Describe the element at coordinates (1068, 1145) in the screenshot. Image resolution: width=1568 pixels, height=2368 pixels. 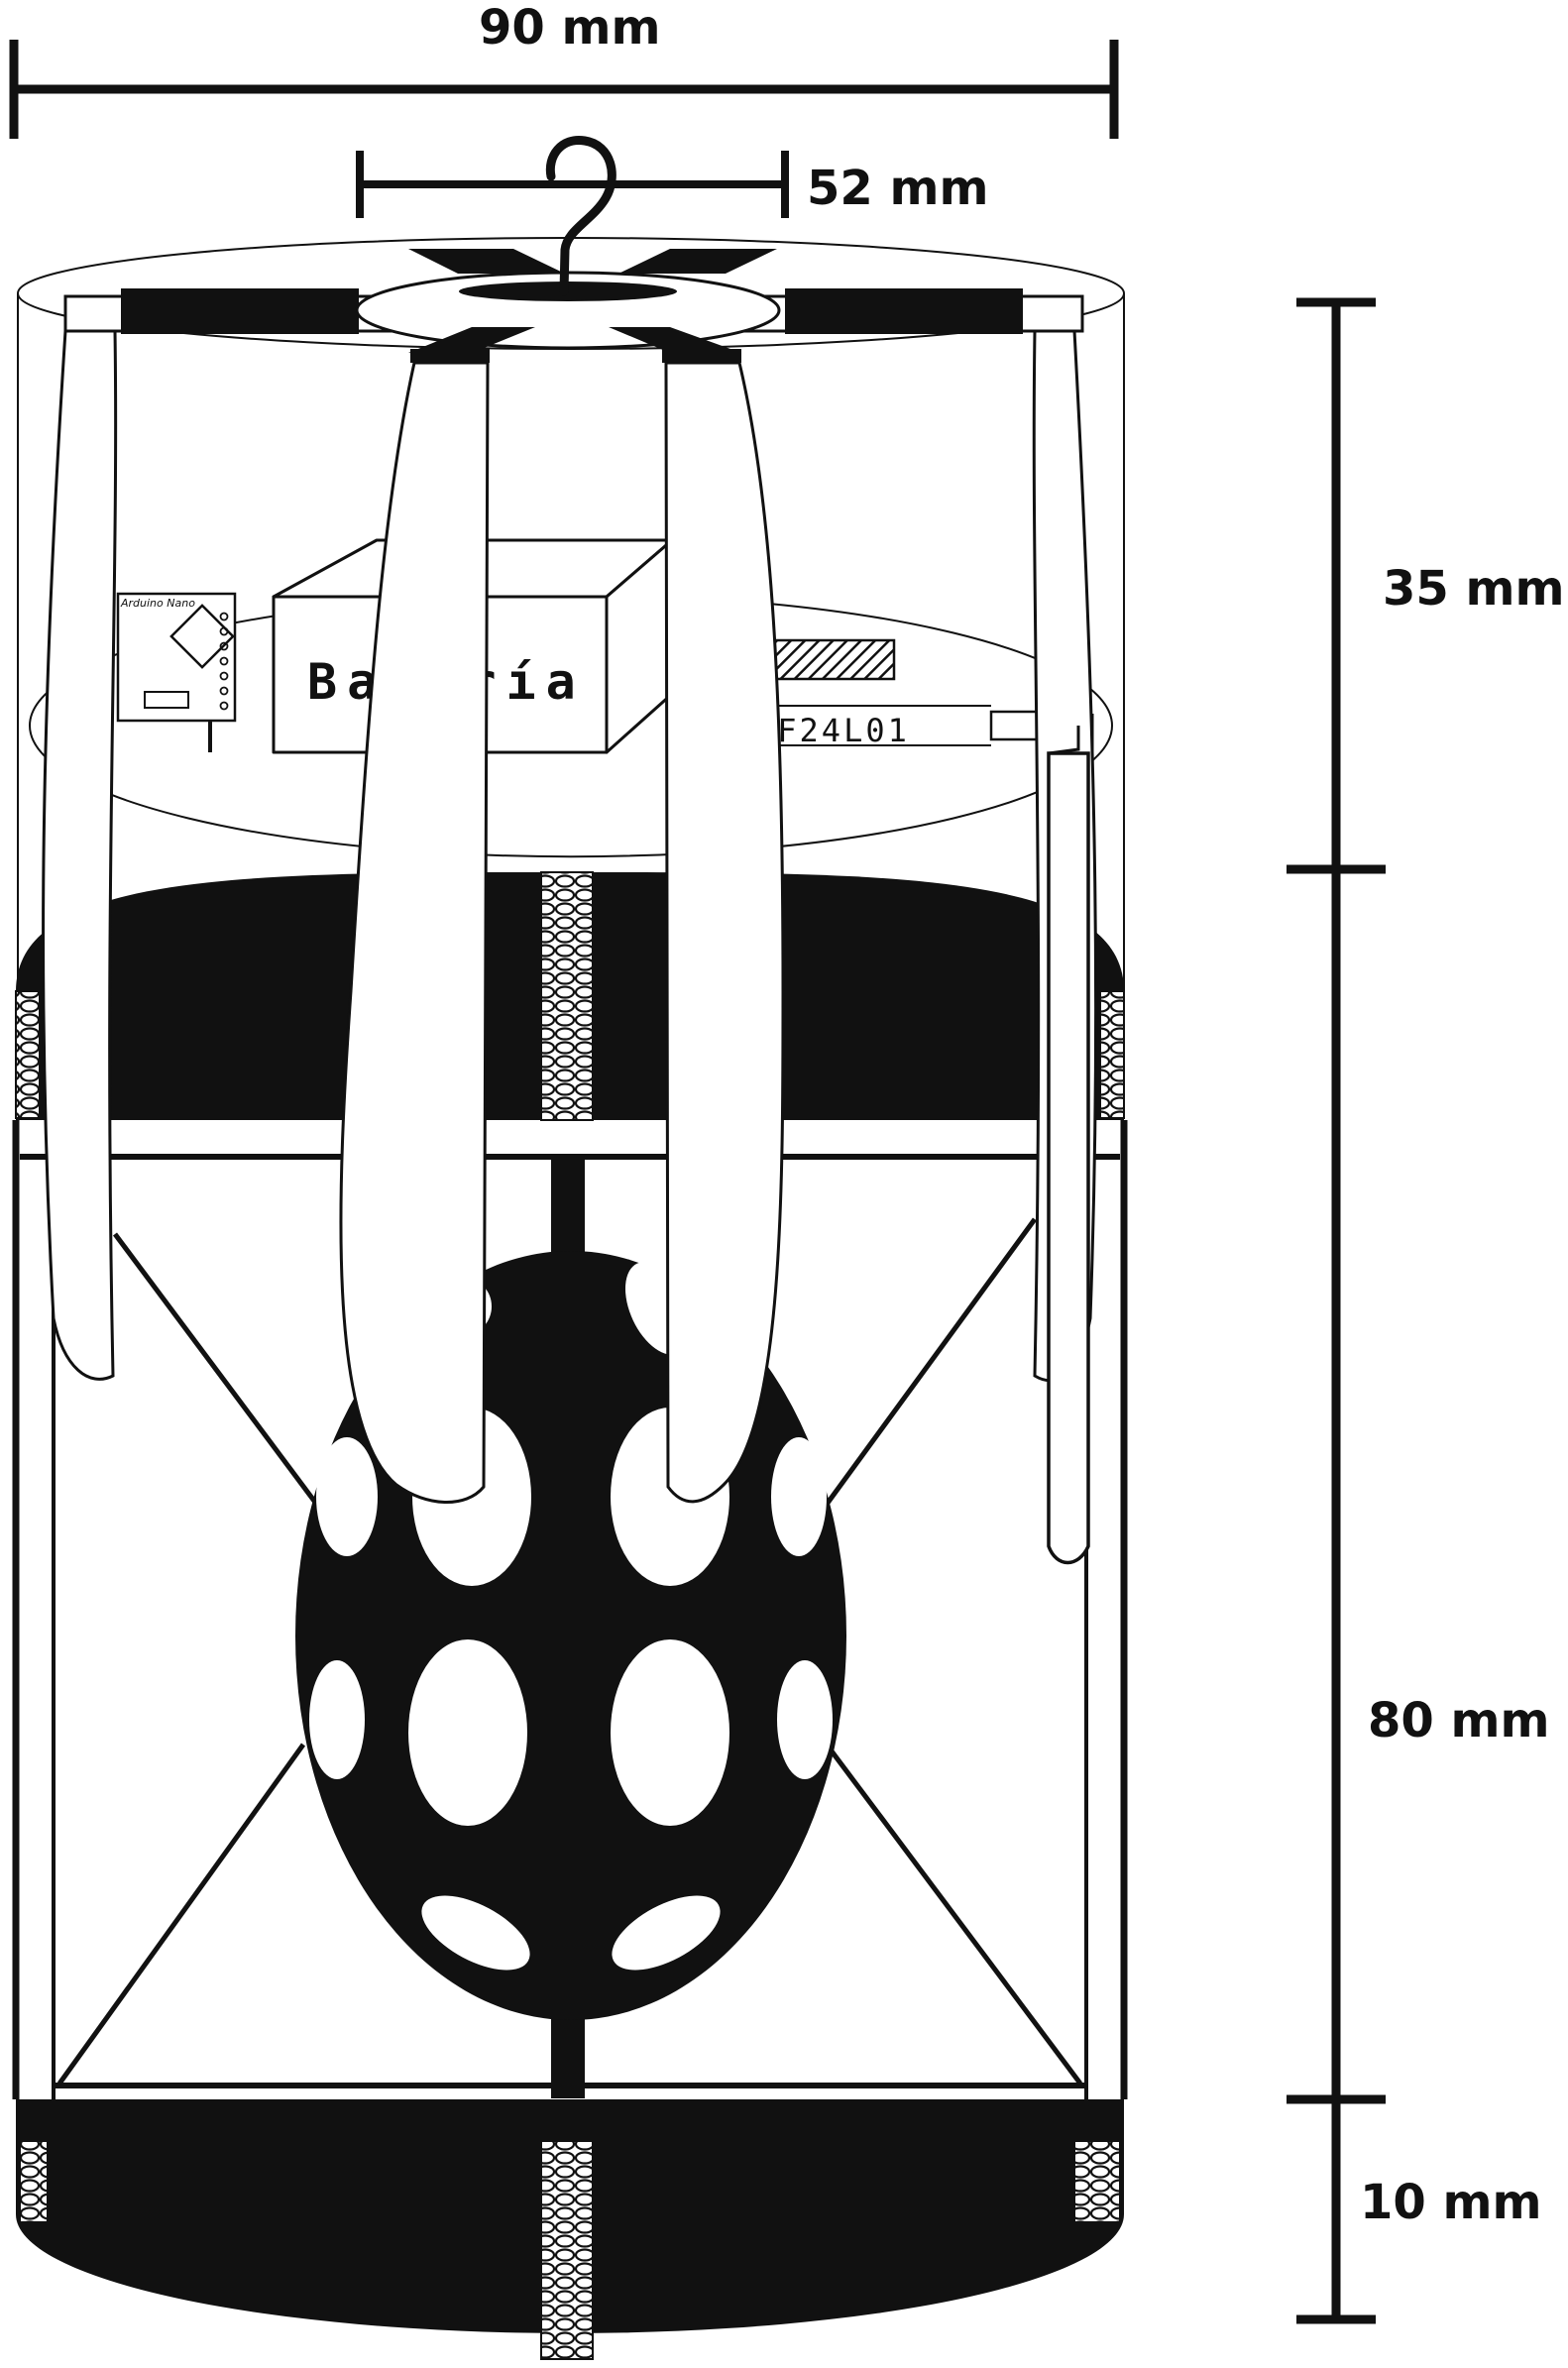
I see `antenna` at that location.